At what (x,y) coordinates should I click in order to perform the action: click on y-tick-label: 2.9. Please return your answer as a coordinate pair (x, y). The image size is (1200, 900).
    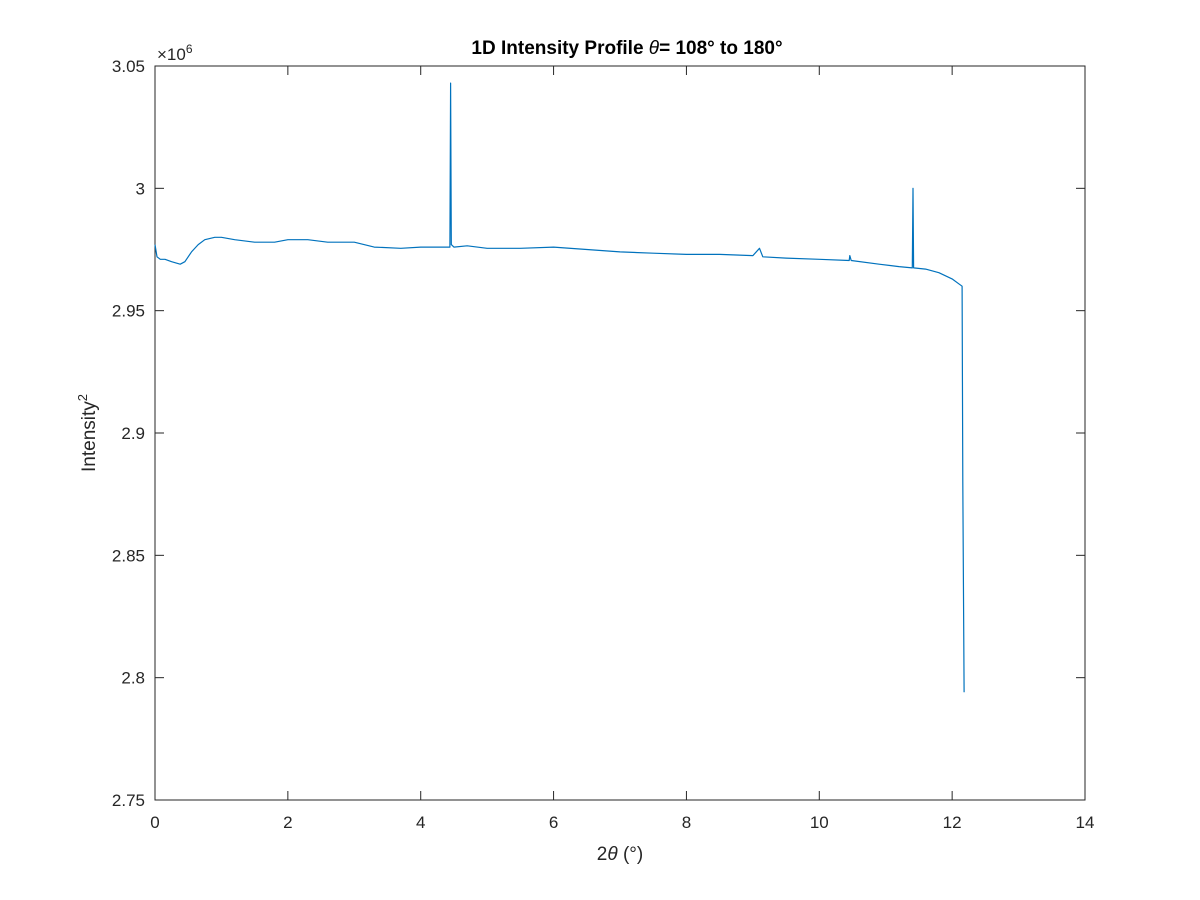
    Looking at the image, I should click on (133, 433).